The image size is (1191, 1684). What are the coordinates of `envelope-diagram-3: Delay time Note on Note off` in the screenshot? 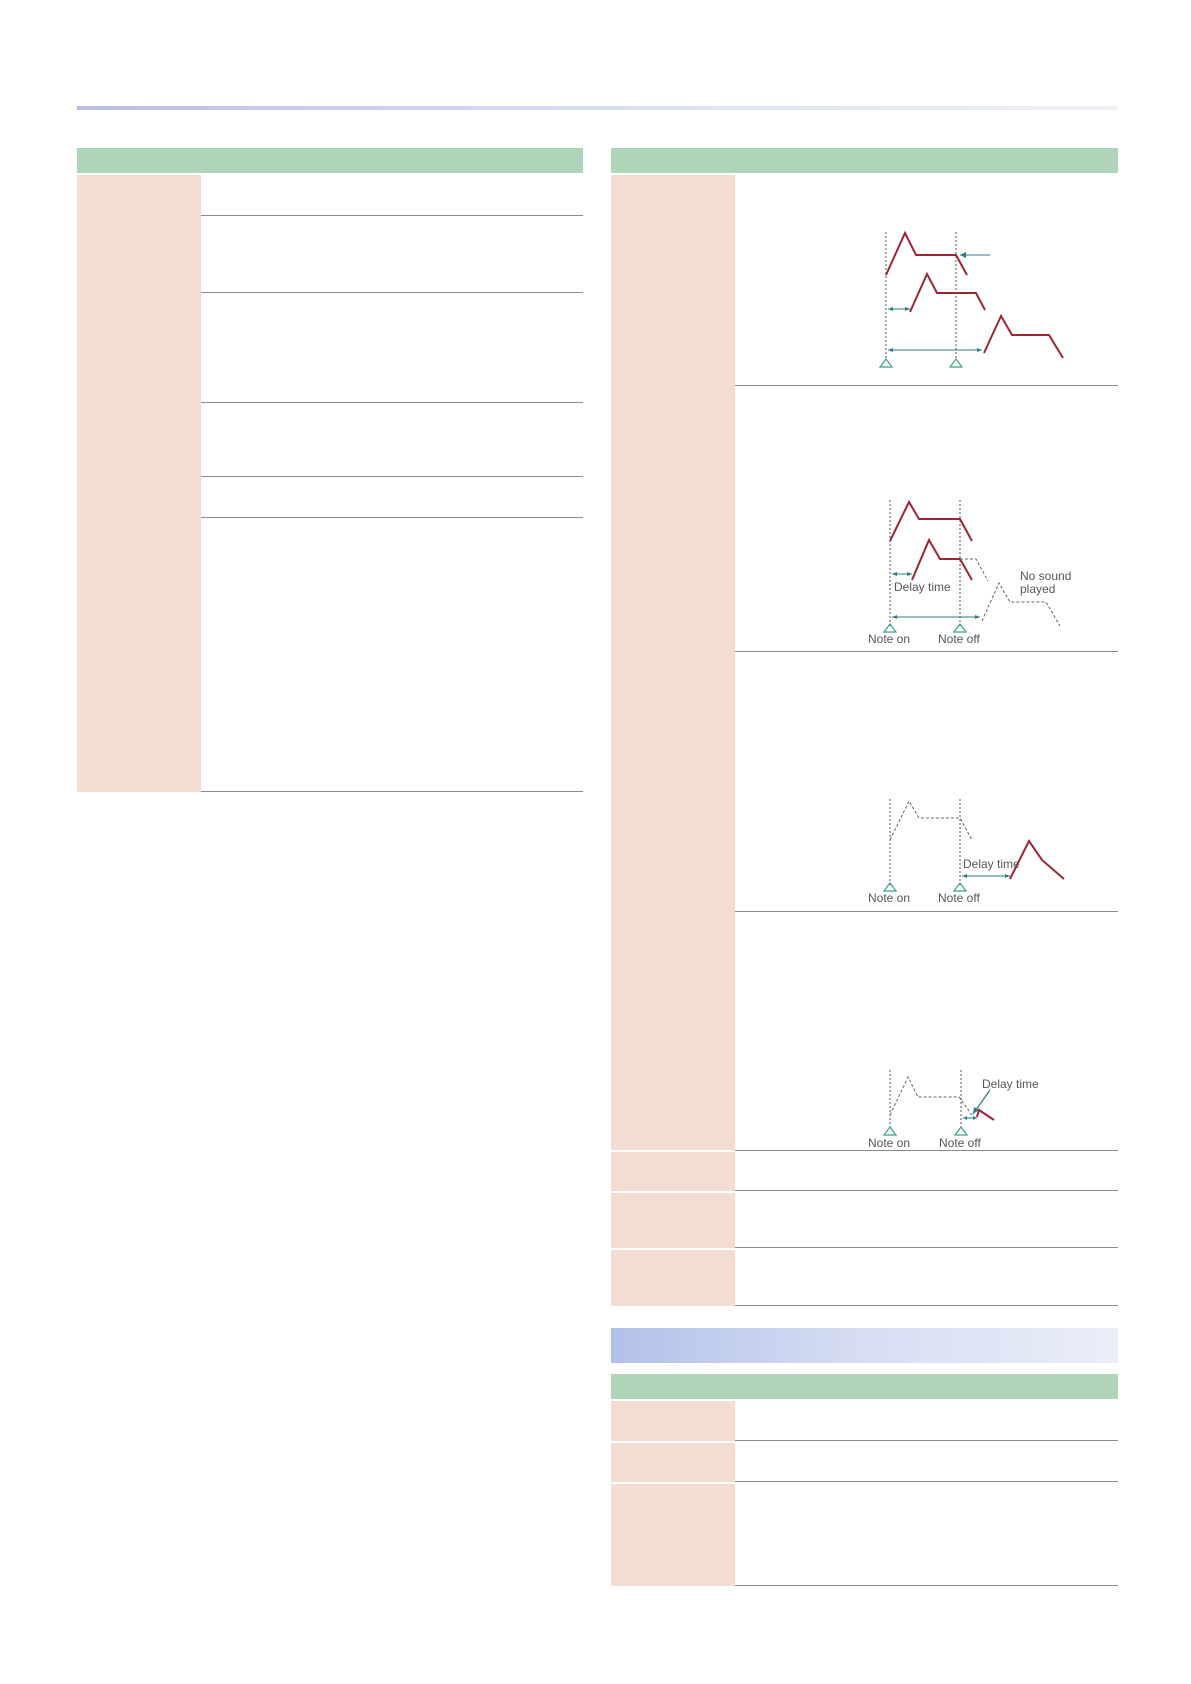 It's located at (974, 852).